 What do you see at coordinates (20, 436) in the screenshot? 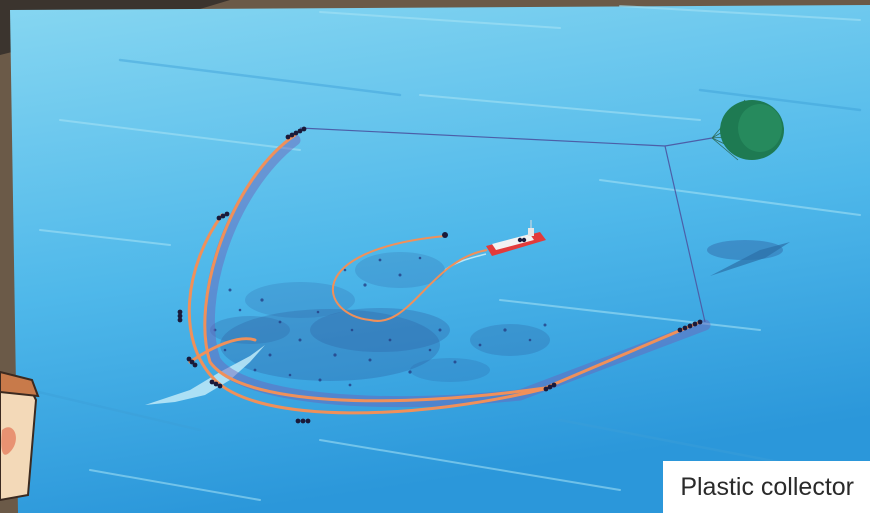
I see `coffee-cup-icon` at bounding box center [20, 436].